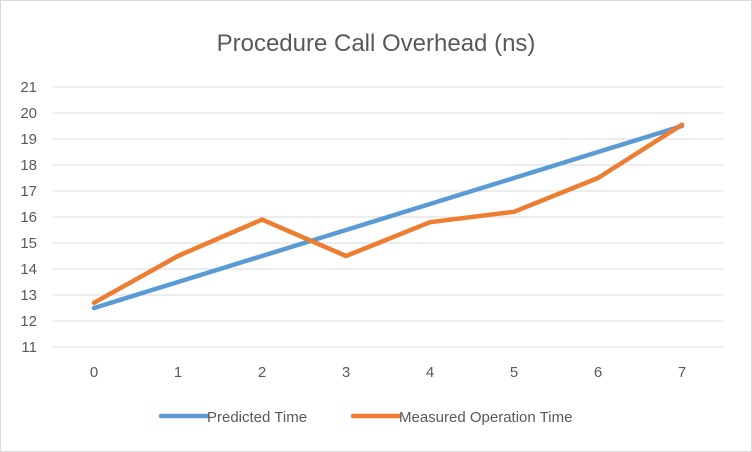 Image resolution: width=752 pixels, height=452 pixels. Describe the element at coordinates (28, 165) in the screenshot. I see `y-tick-label: 18` at that location.